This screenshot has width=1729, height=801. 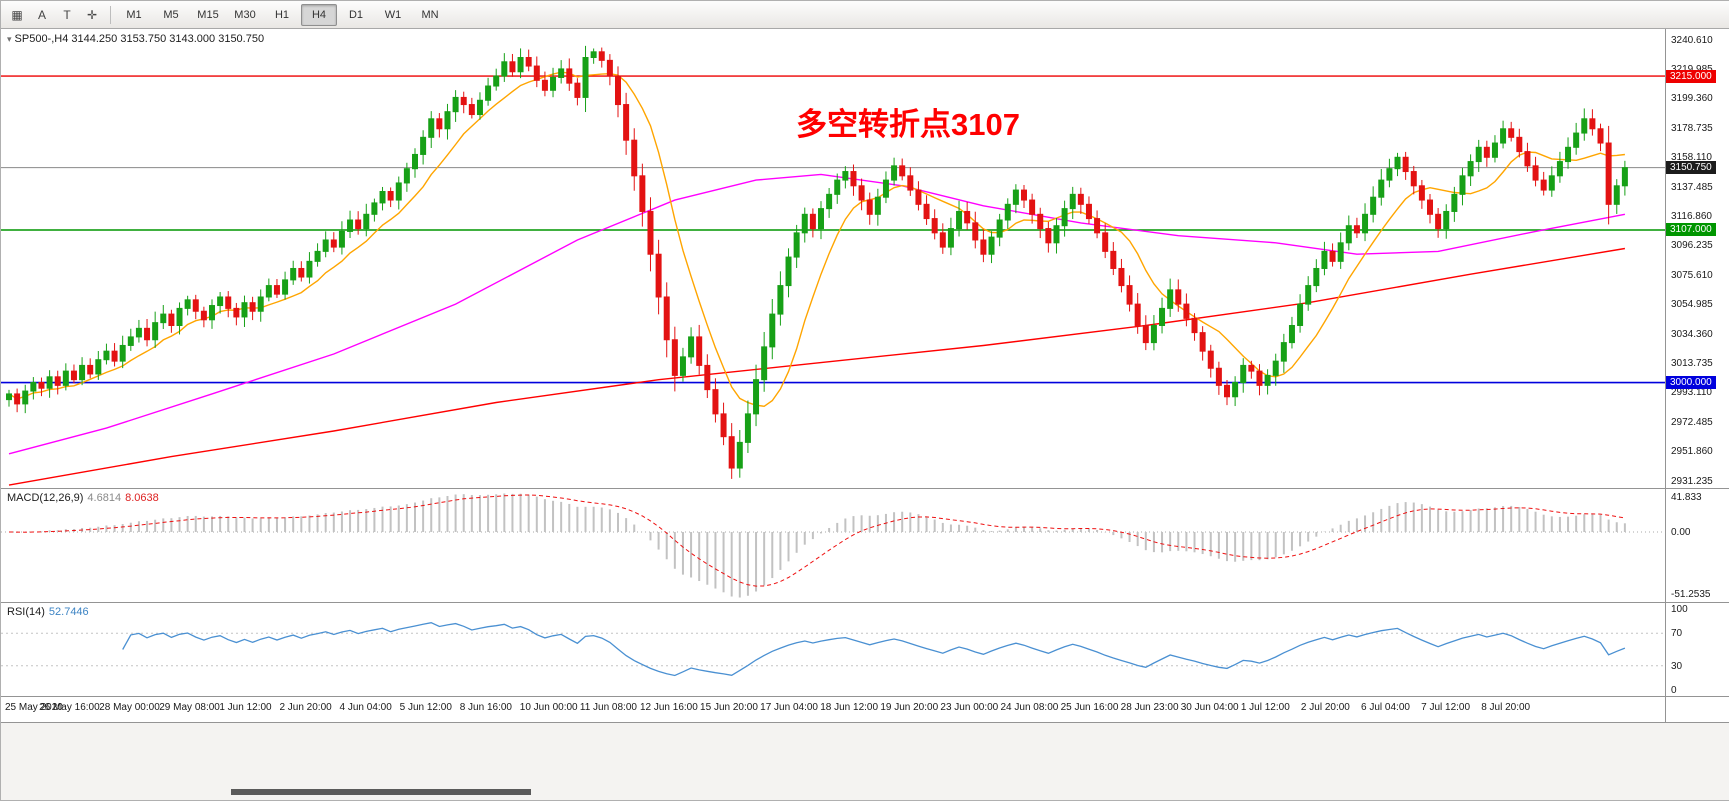 What do you see at coordinates (55, 15) in the screenshot?
I see `toolbar-icons: ▦ A T ✛` at bounding box center [55, 15].